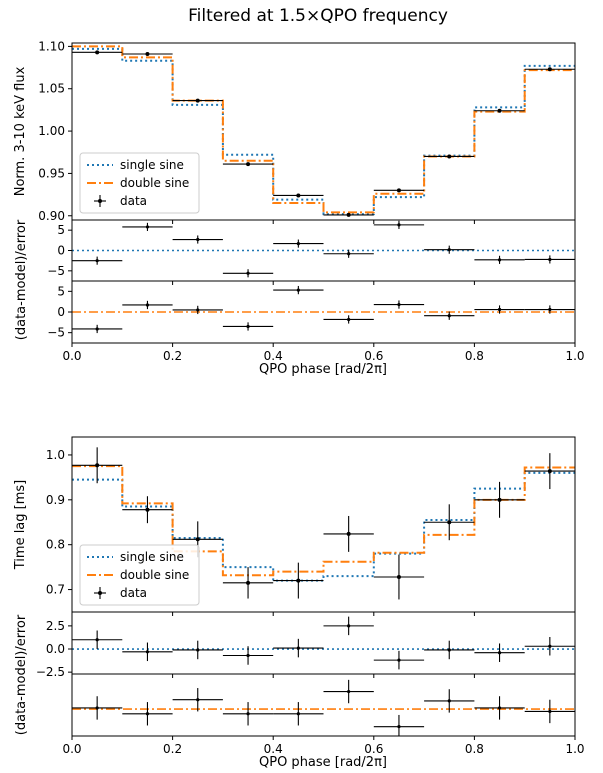 The image size is (603, 773). I want to click on residual-y-label-top: (data-model)/error, so click(21, 279).